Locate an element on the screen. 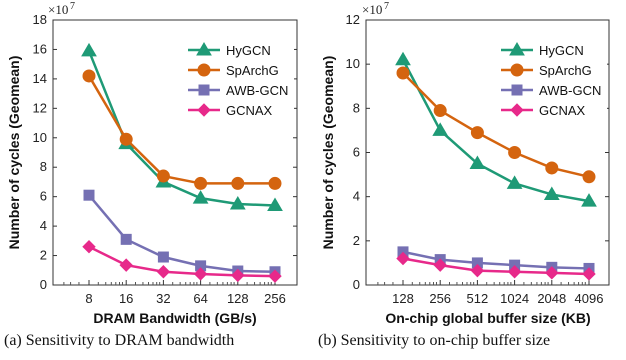 This screenshot has height=360, width=626. x-tick-label: 16 is located at coordinates (126, 298).